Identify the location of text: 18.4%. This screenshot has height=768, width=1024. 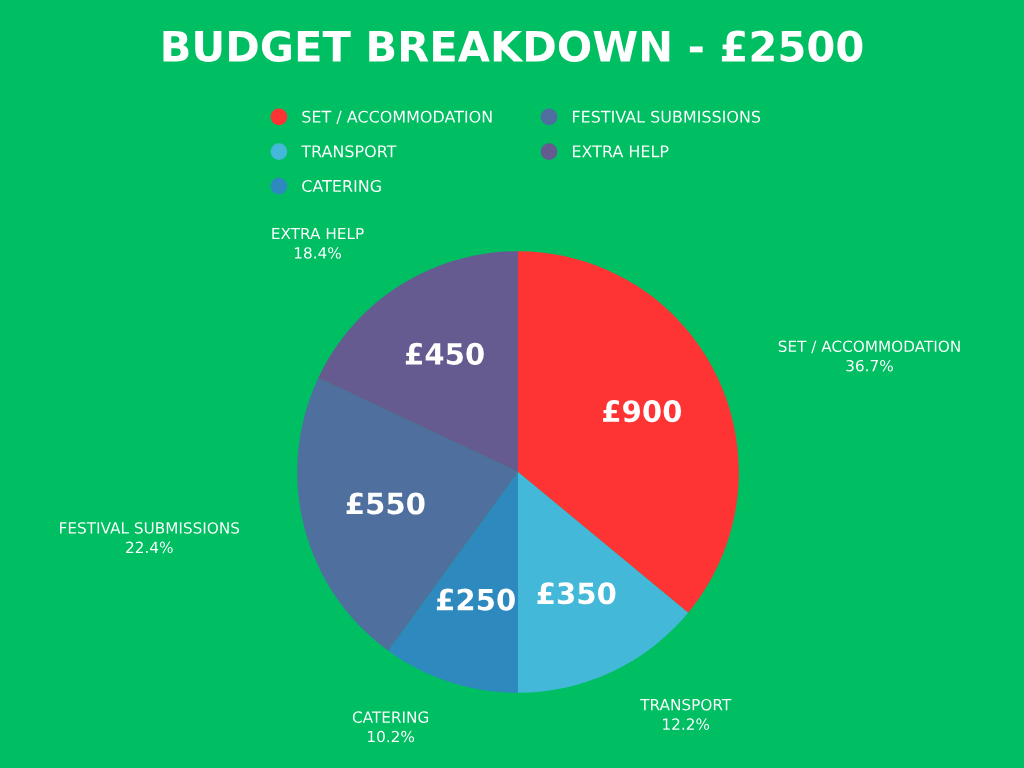
(317, 253).